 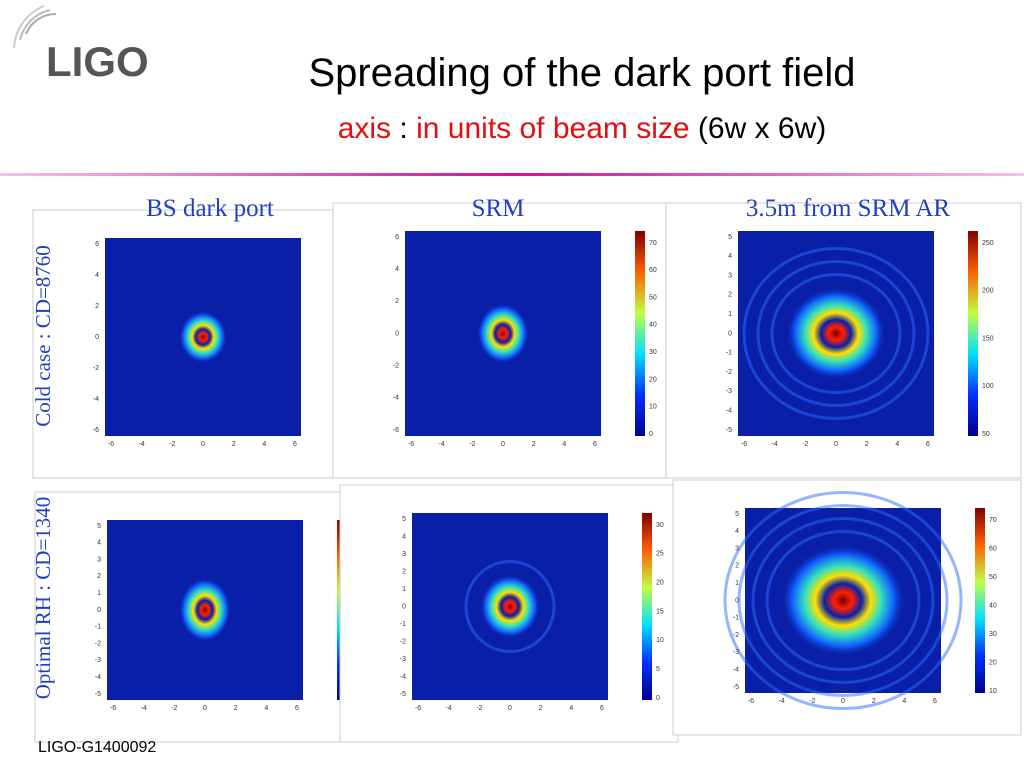 What do you see at coordinates (174, 708) in the screenshot?
I see `x-tick-label: -2` at bounding box center [174, 708].